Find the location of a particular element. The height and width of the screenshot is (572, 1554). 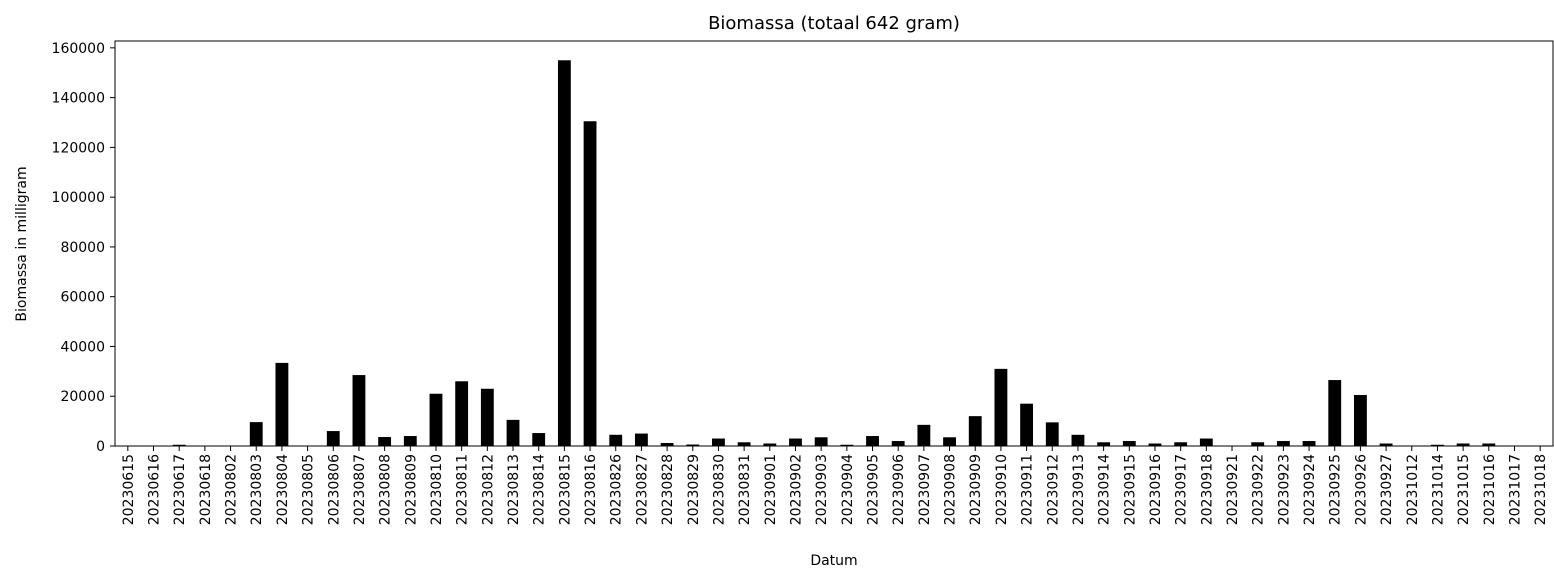

x-tick-label: 20230615 is located at coordinates (129, 489).